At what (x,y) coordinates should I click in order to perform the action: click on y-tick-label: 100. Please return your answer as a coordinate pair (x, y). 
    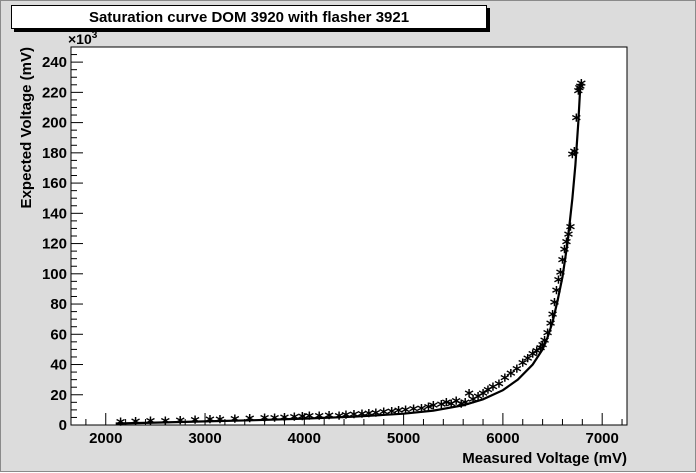
    Looking at the image, I should click on (54, 274).